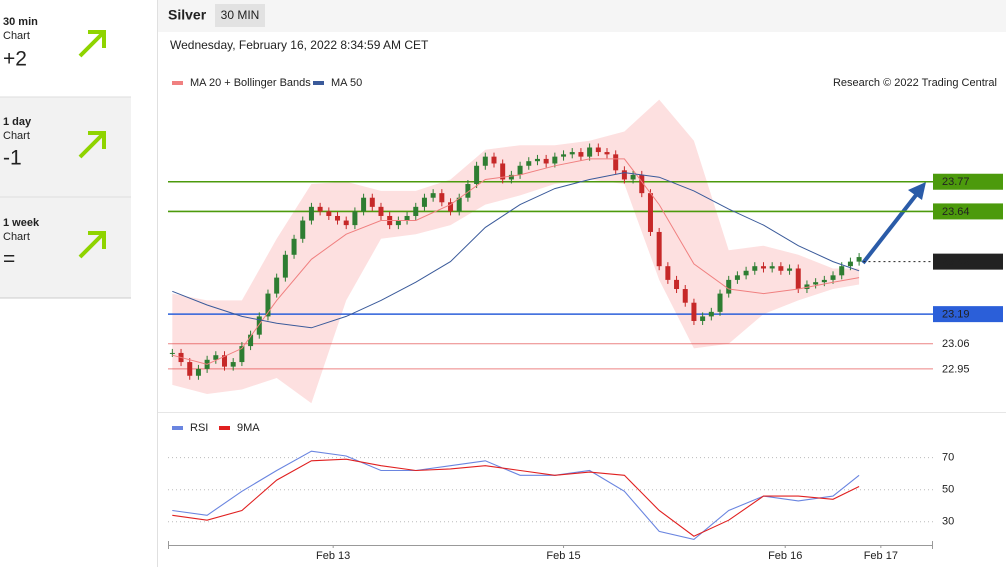 The width and height of the screenshot is (1006, 567). I want to click on level-label: 23.19, so click(956, 315).